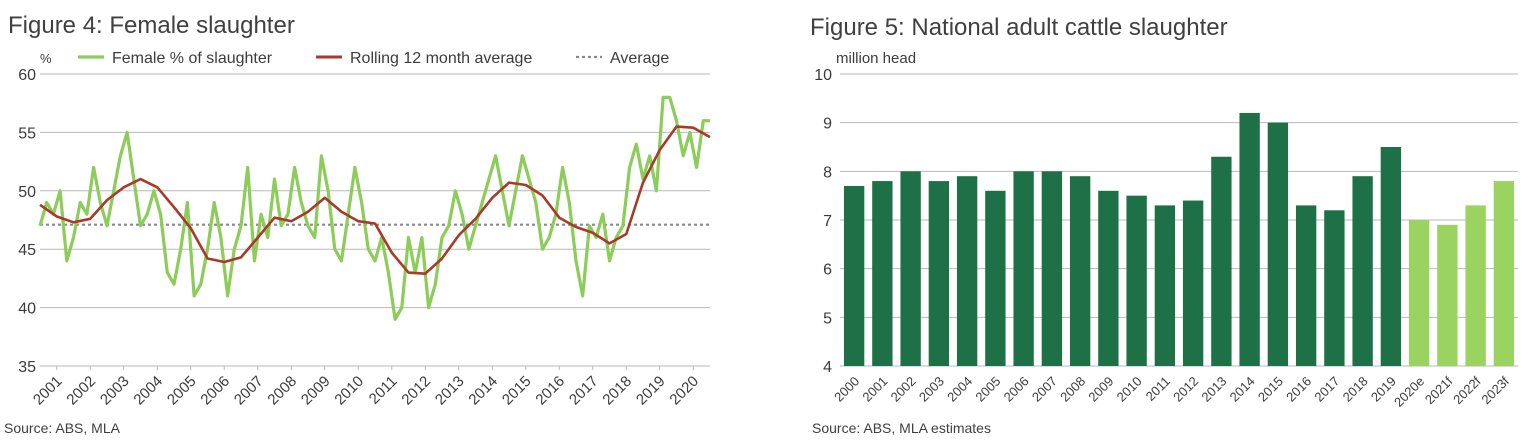  Describe the element at coordinates (27, 367) in the screenshot. I see `y-tick-label: 35` at that location.